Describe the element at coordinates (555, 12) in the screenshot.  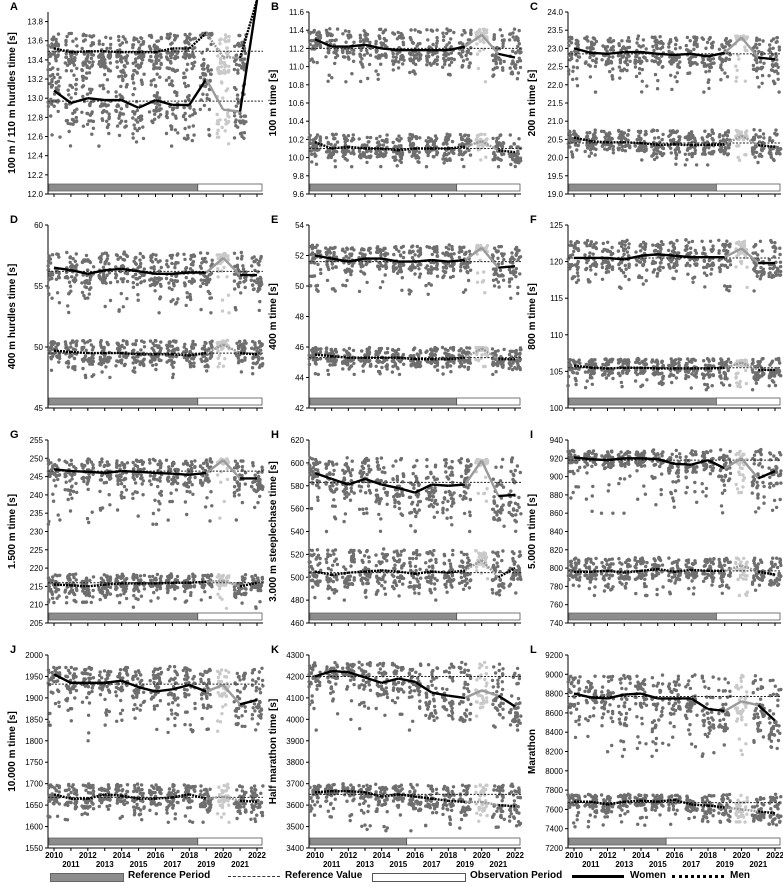
I see `y-tick-label: 24.0` at that location.